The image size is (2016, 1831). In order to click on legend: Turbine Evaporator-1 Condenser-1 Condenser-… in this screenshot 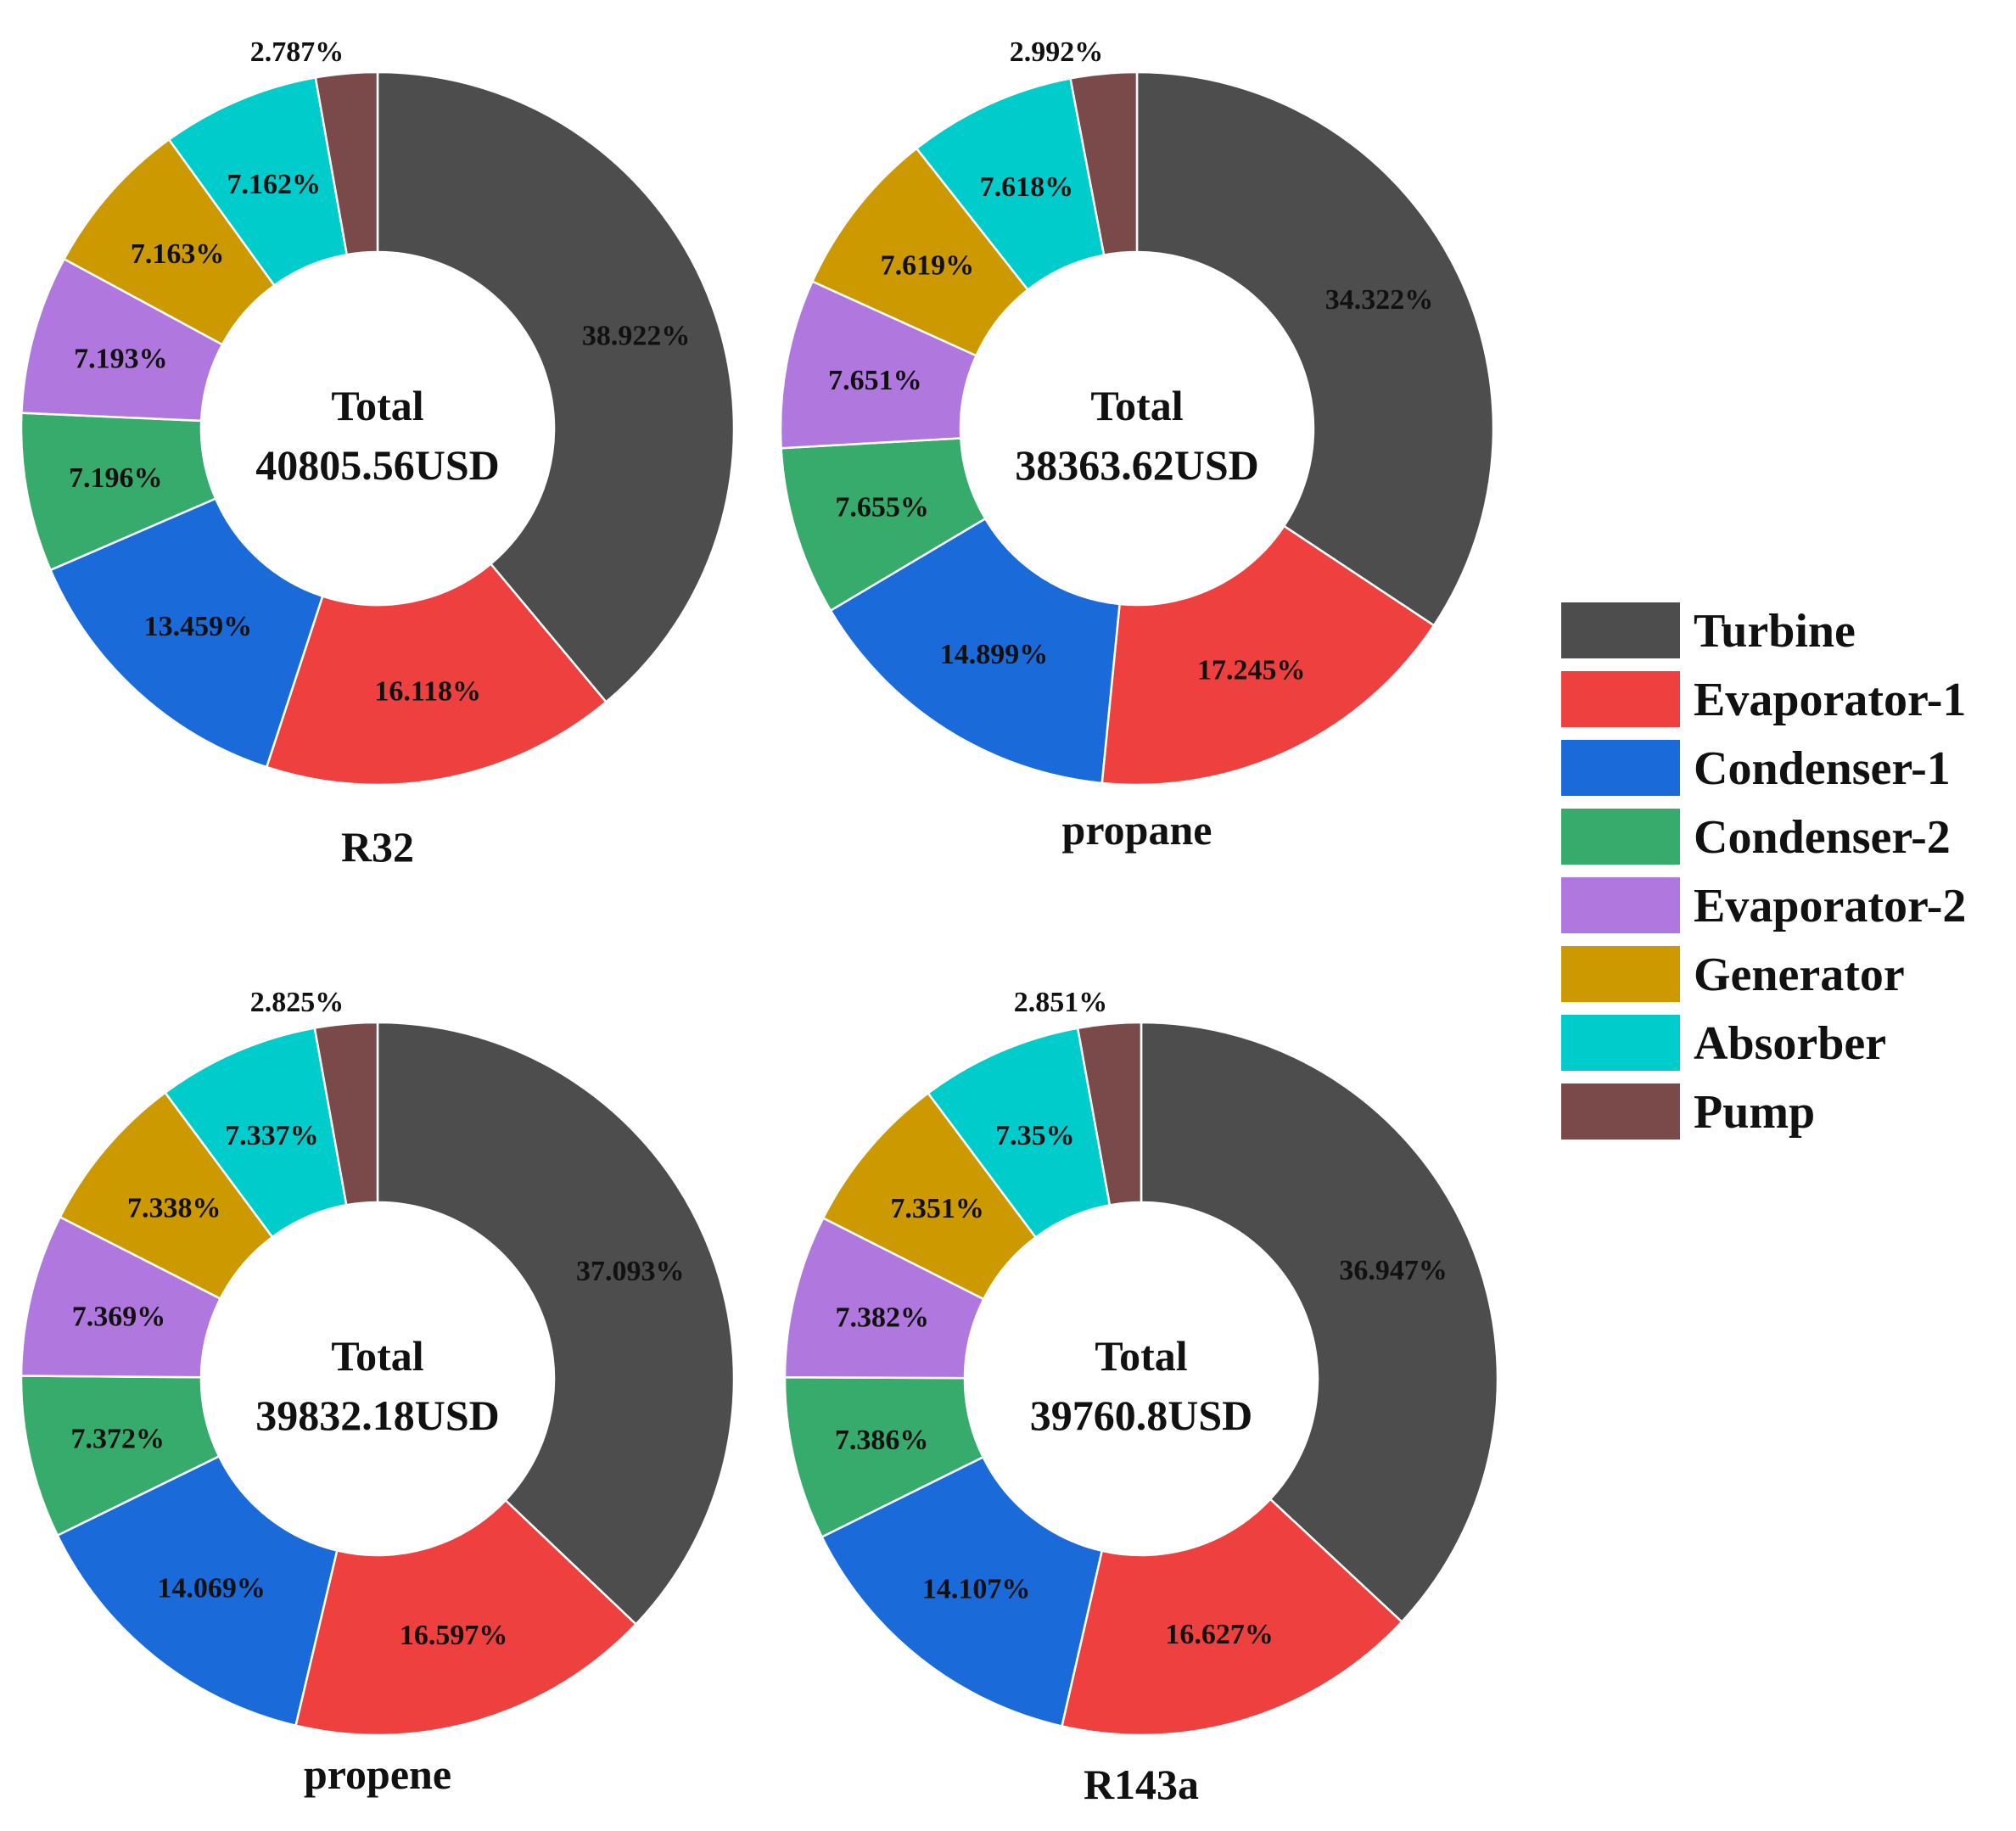, I will do `click(1763, 870)`.